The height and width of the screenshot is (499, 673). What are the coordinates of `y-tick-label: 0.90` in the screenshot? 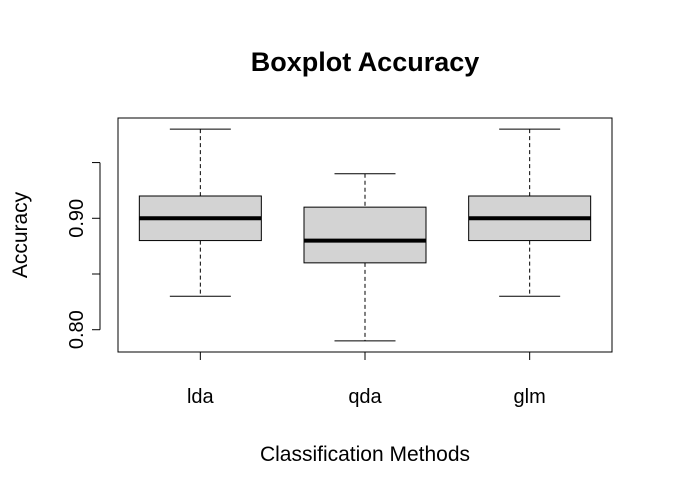 It's located at (77, 218).